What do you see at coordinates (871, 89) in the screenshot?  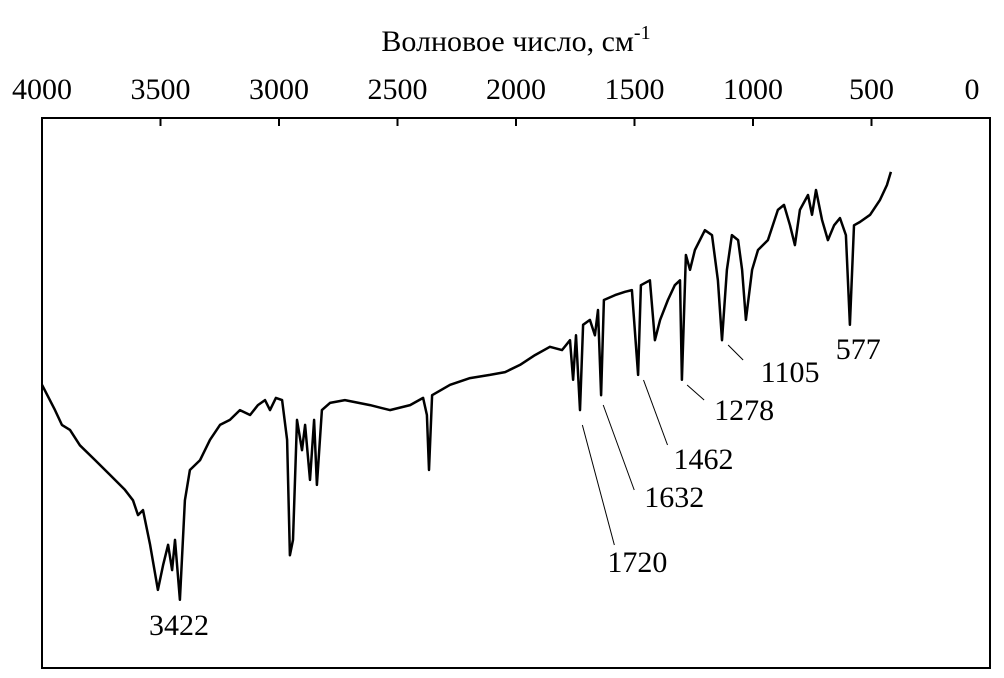 I see `x-tick-label: 500` at bounding box center [871, 89].